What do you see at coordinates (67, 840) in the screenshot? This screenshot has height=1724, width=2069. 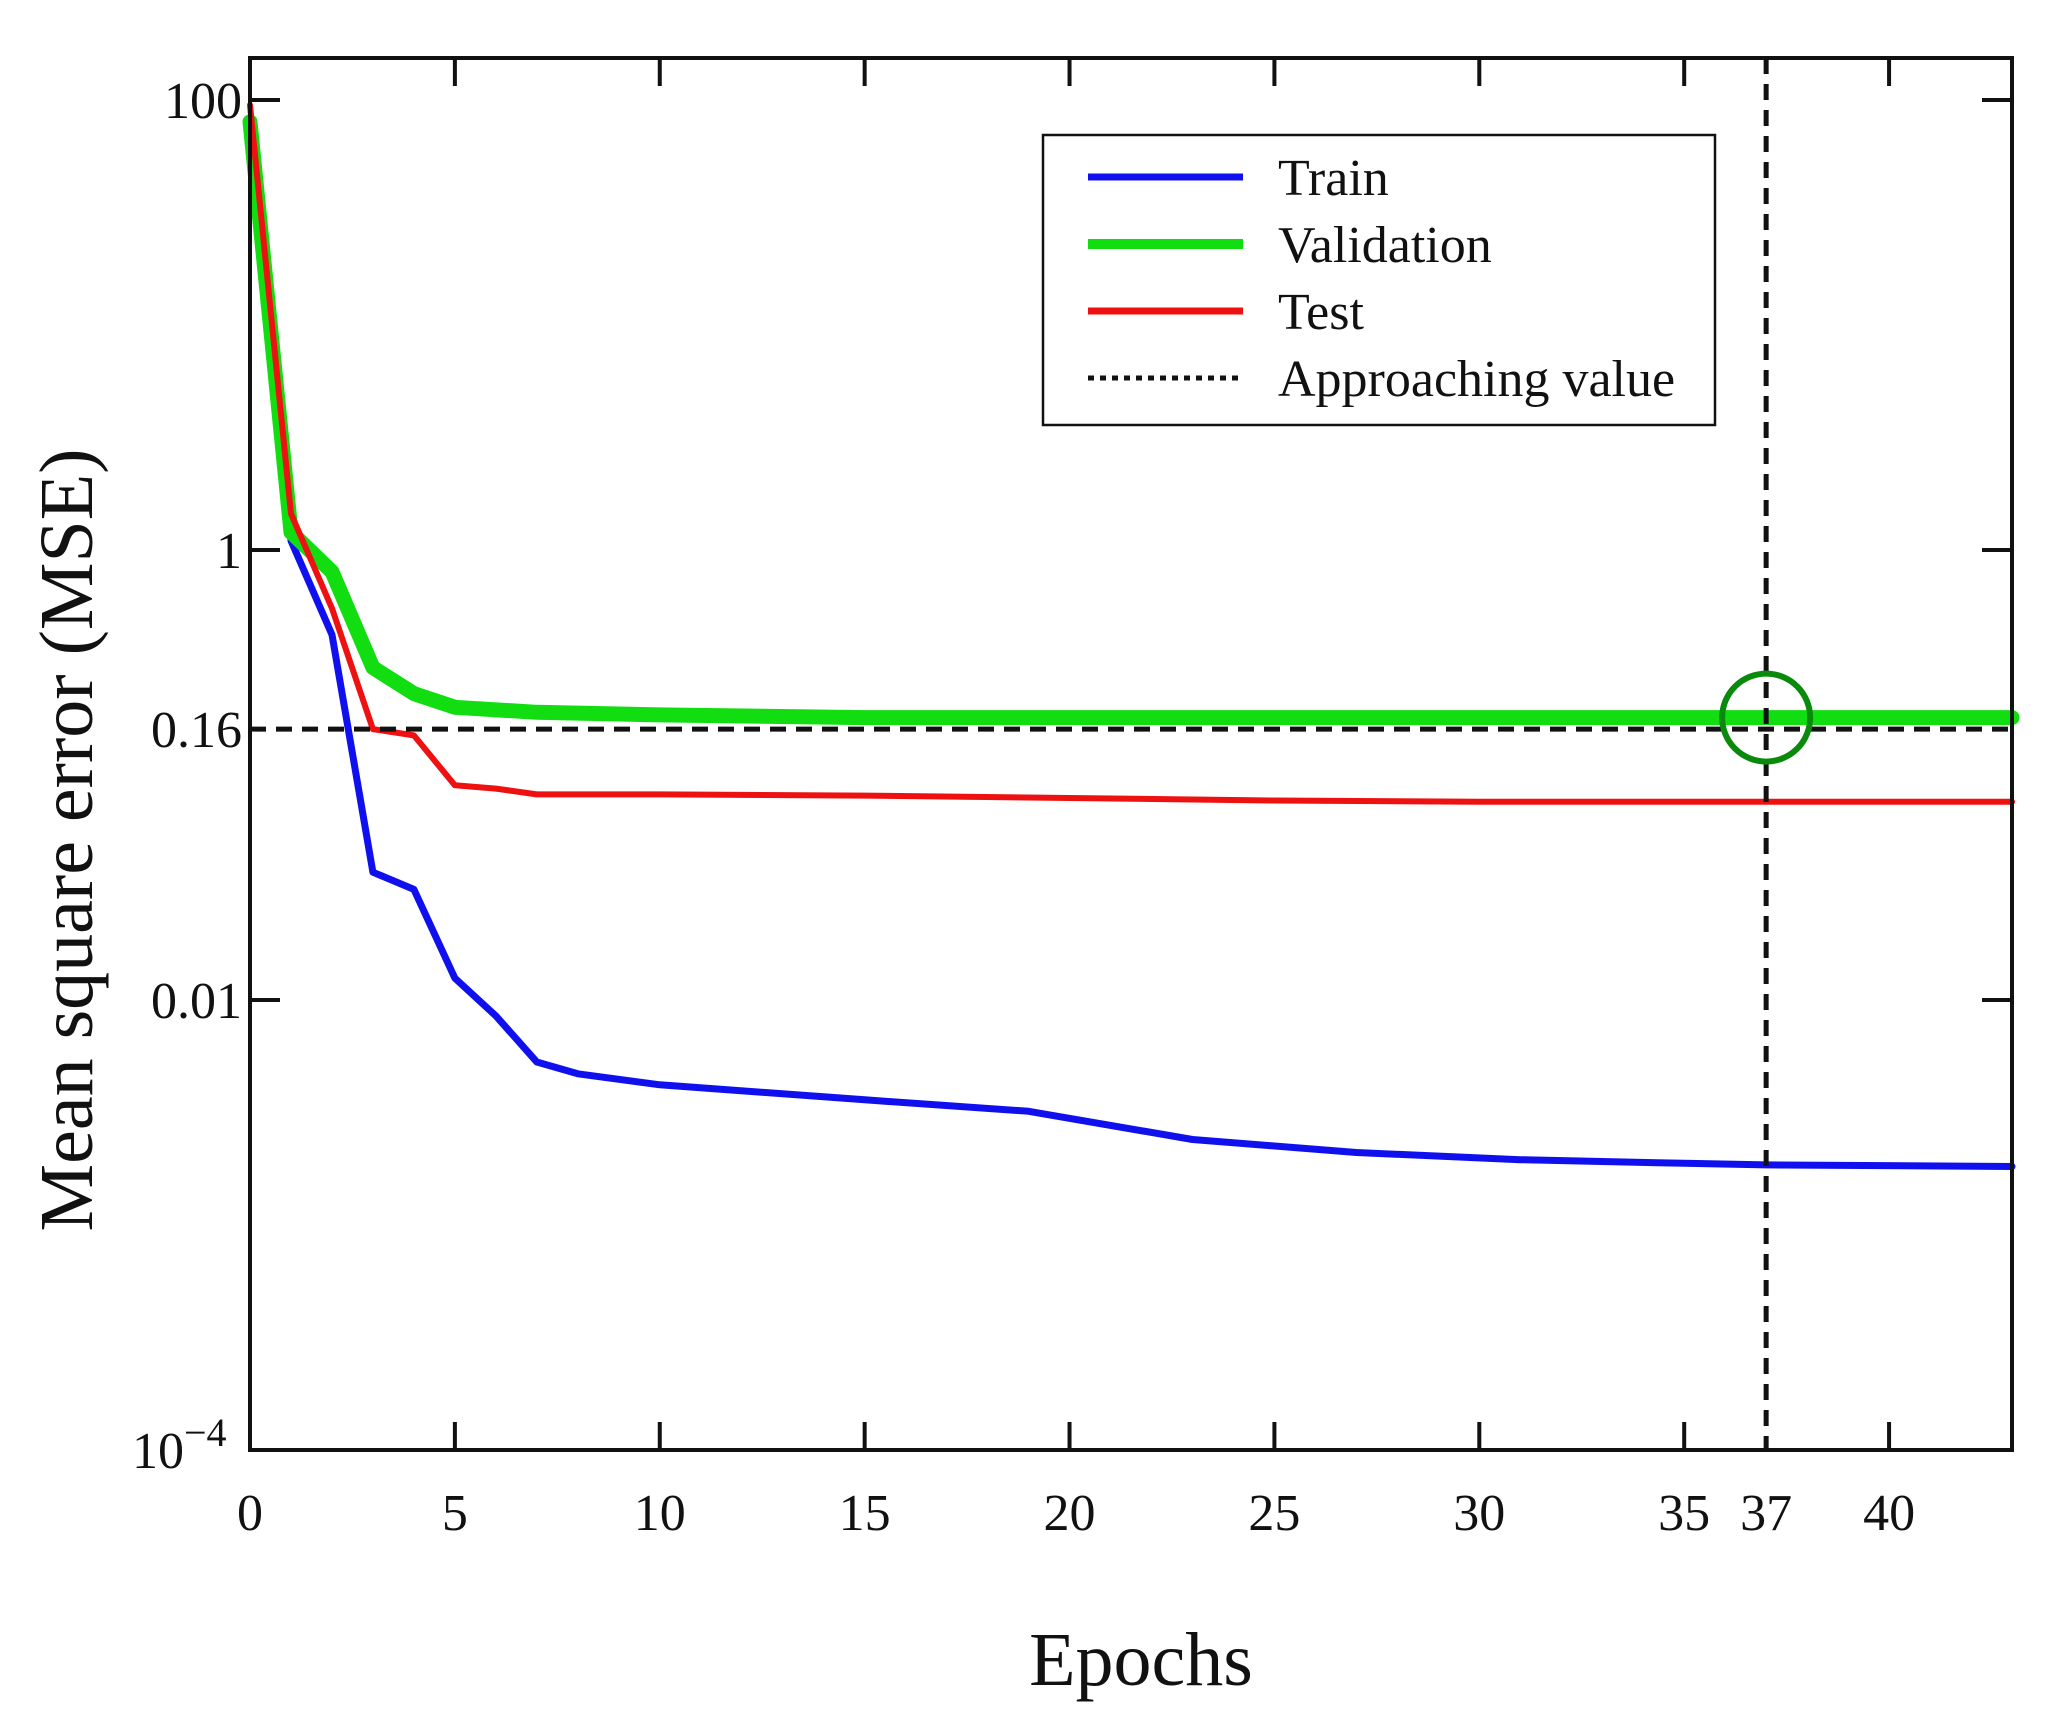 I see `y-axis-title: Mean square error (MSE)` at bounding box center [67, 840].